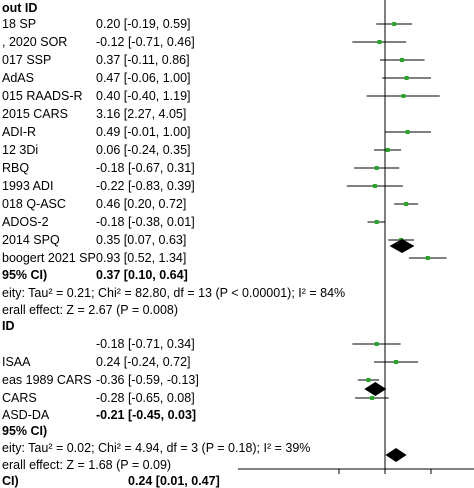 This screenshot has width=474, height=488. Describe the element at coordinates (26, 415) in the screenshot. I see `study-label: ASD-DA` at that location.